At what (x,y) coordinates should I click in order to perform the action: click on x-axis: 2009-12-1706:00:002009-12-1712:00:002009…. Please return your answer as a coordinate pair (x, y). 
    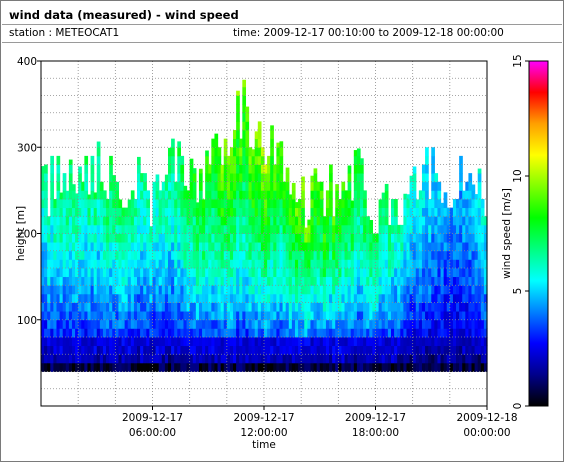
    Looking at the image, I should click on (320, 422).